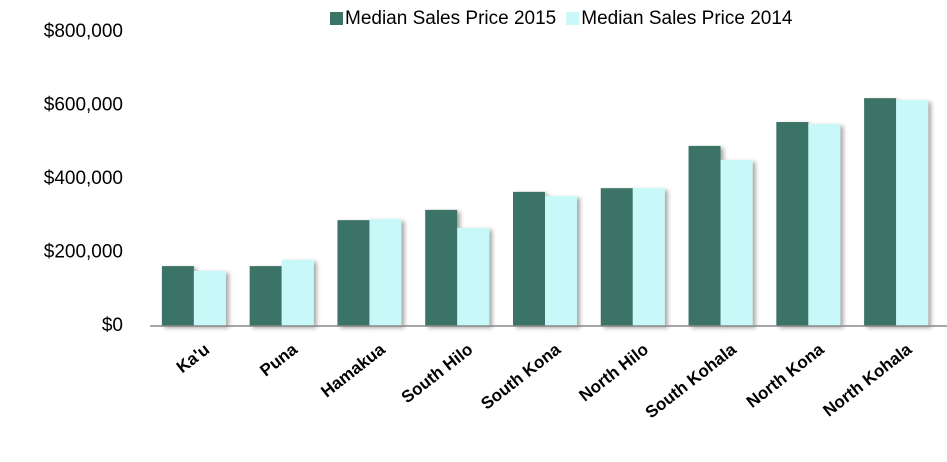 This screenshot has width=947, height=462. I want to click on x-tick-label: North Hilo, so click(614, 373).